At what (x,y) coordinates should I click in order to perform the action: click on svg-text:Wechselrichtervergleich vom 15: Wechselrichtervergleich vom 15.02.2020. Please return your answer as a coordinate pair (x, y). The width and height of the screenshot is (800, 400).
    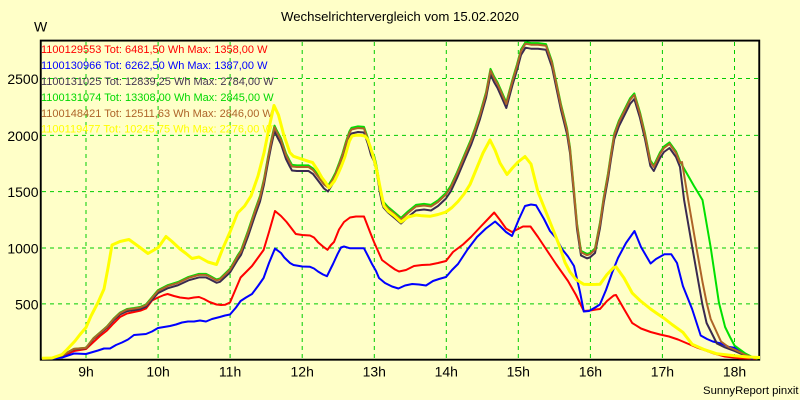
    Looking at the image, I should click on (400, 16).